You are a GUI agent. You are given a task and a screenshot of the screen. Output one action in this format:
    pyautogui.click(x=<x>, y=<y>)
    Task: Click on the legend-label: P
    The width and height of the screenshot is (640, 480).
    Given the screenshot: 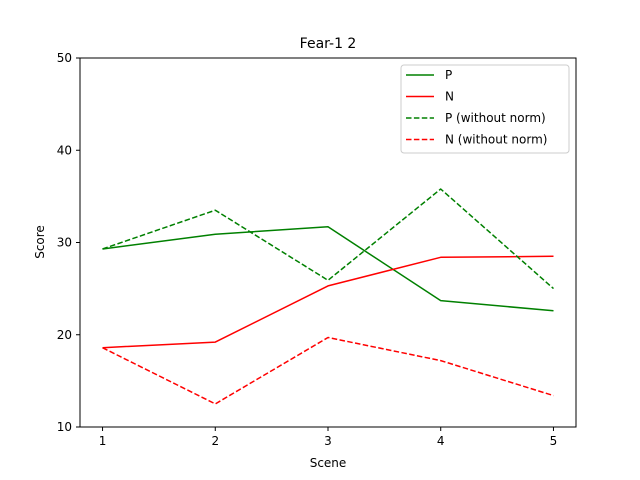 What is the action you would take?
    pyautogui.click(x=448, y=75)
    